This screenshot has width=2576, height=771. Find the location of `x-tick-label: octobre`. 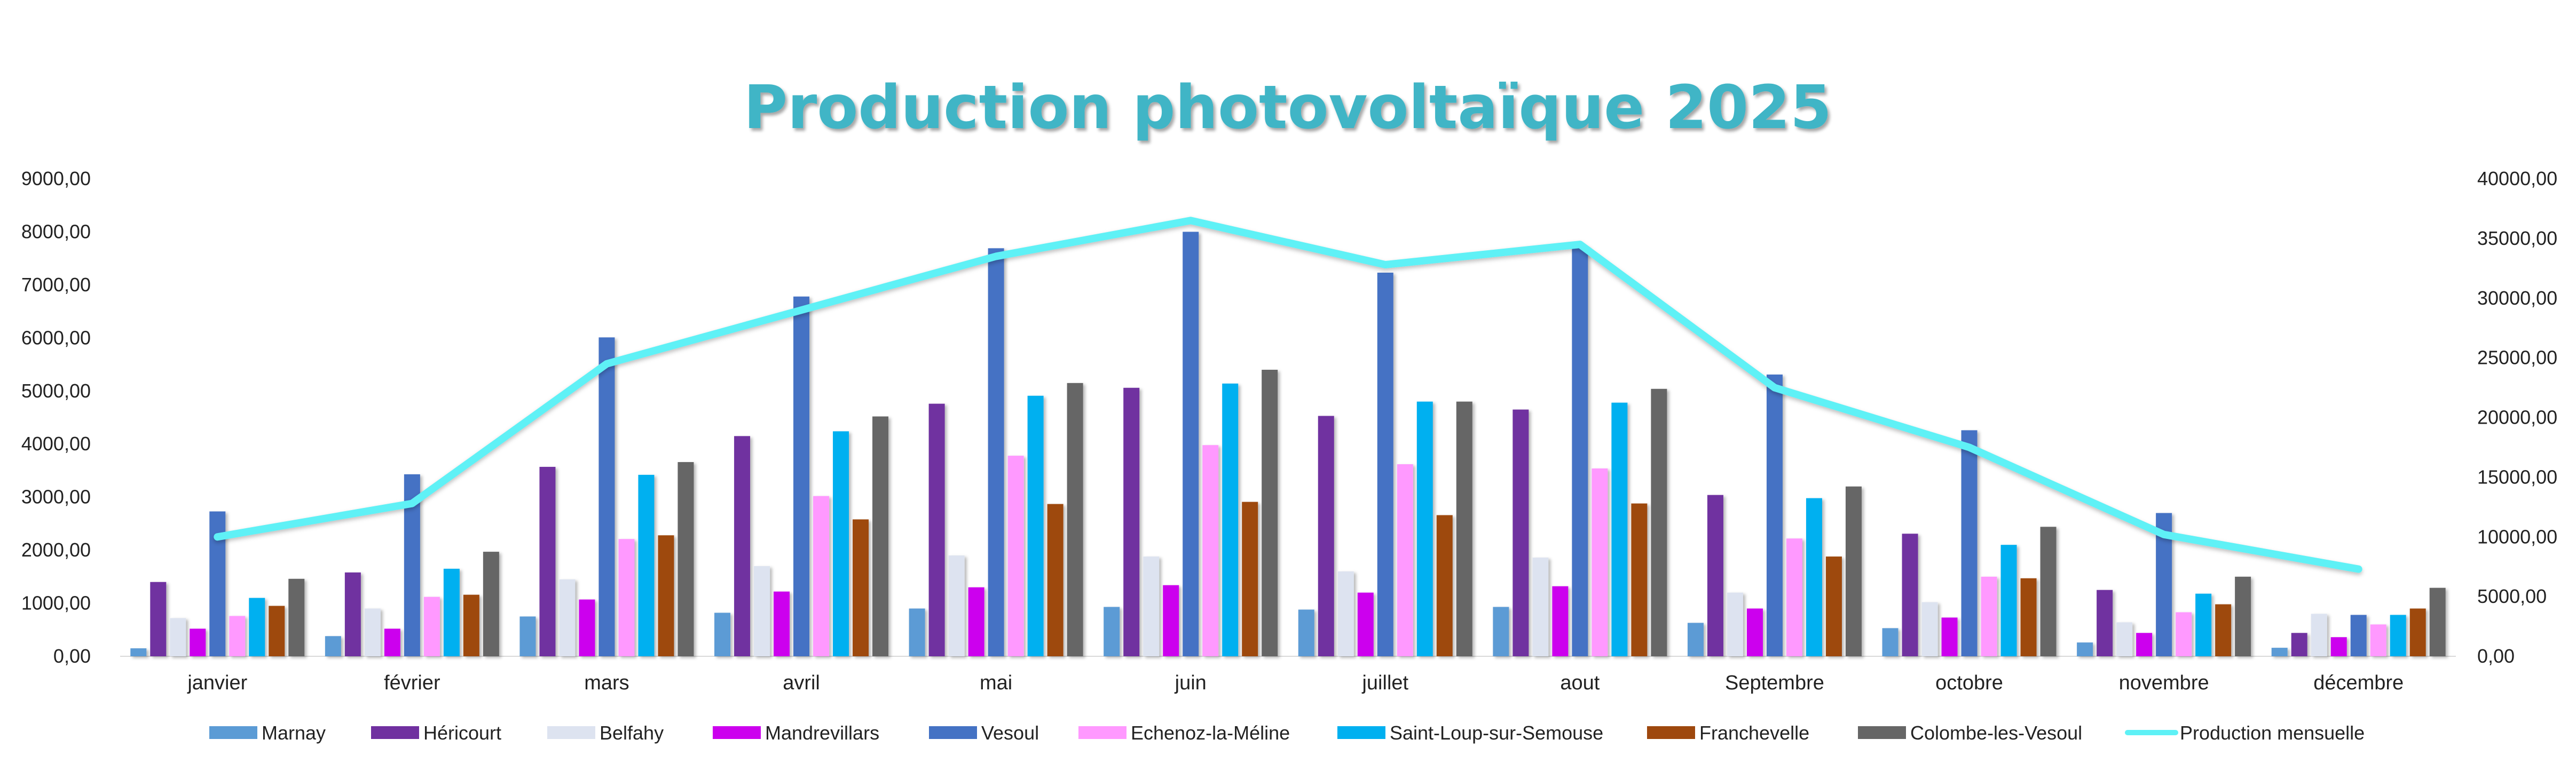

x-tick-label: octobre is located at coordinates (1969, 683).